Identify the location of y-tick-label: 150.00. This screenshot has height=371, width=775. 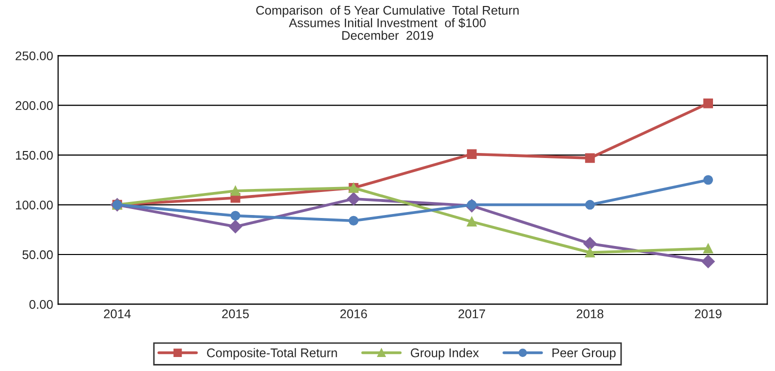
(34, 155).